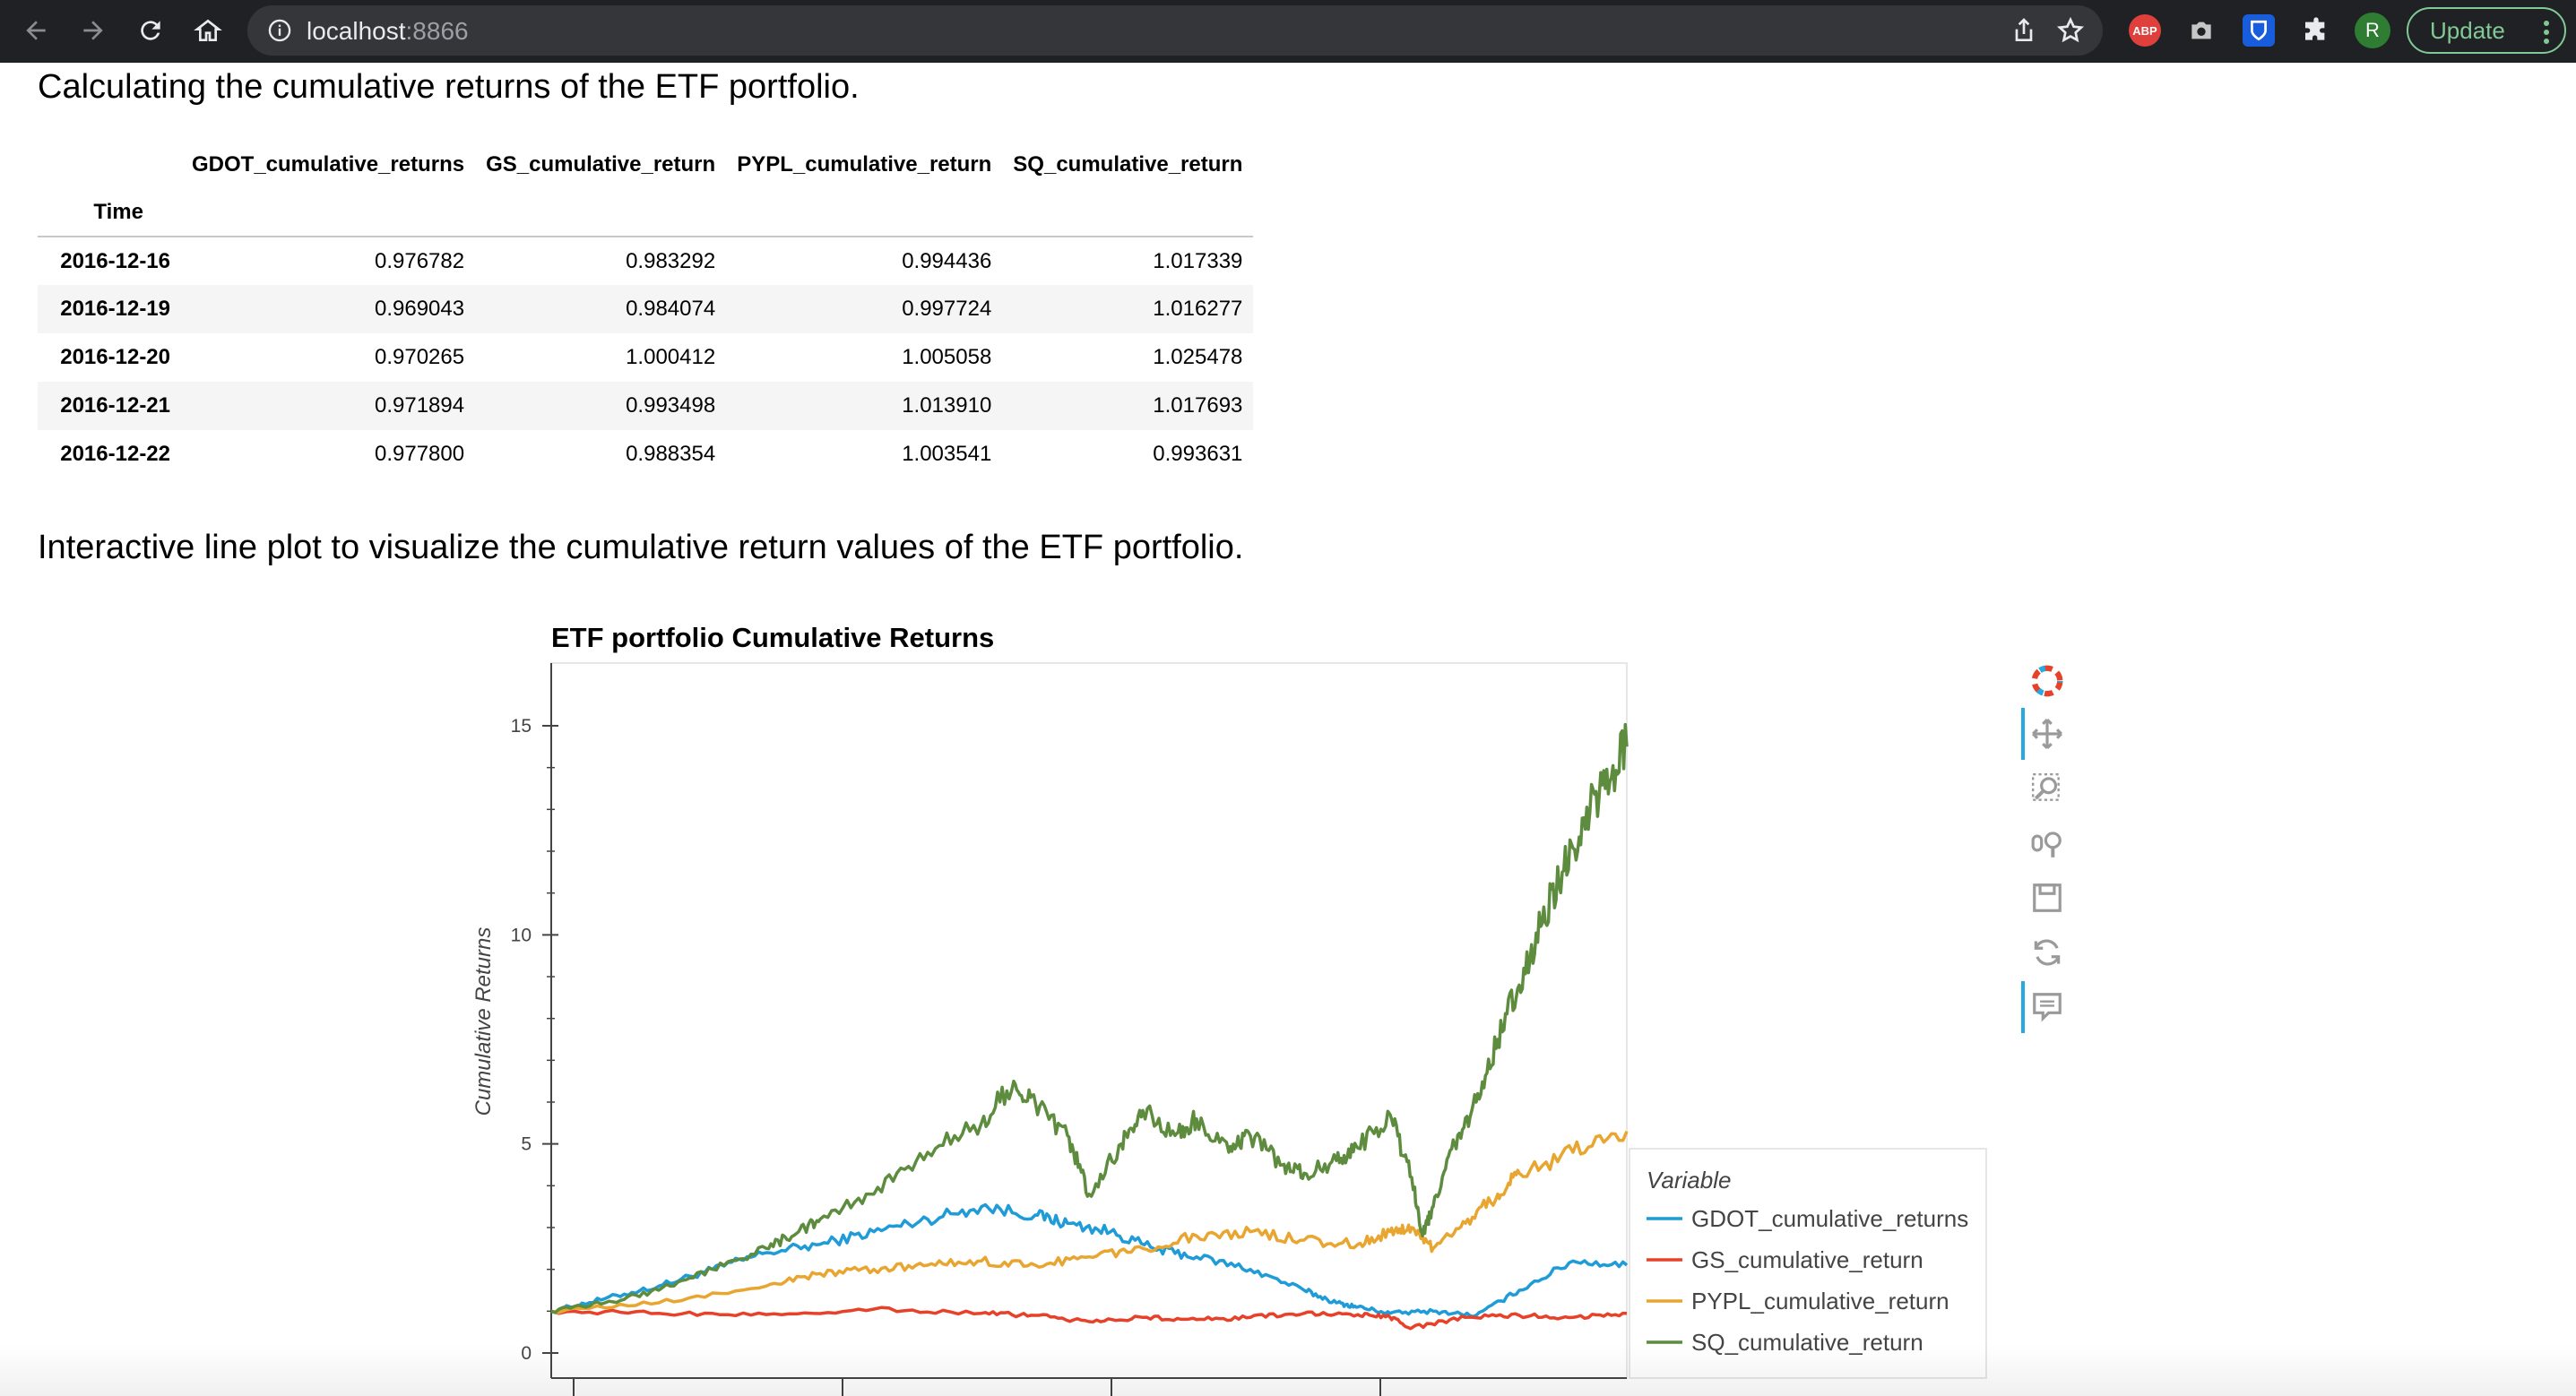  I want to click on legend-item-label: SQ_cumulative_return, so click(1807, 1342).